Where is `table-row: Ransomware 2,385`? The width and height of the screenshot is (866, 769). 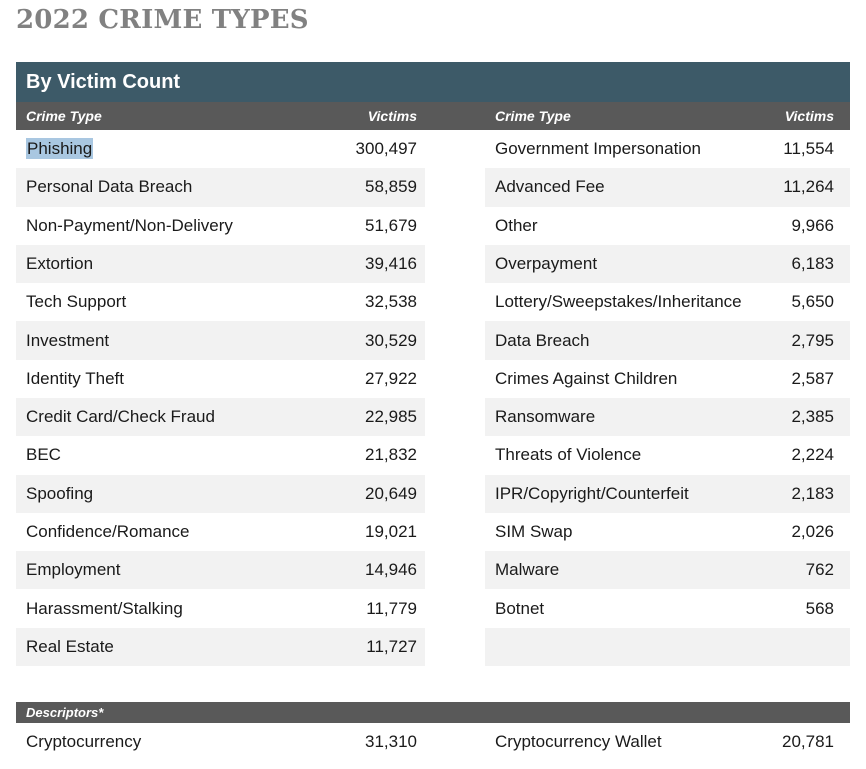 table-row: Ransomware 2,385 is located at coordinates (667, 417).